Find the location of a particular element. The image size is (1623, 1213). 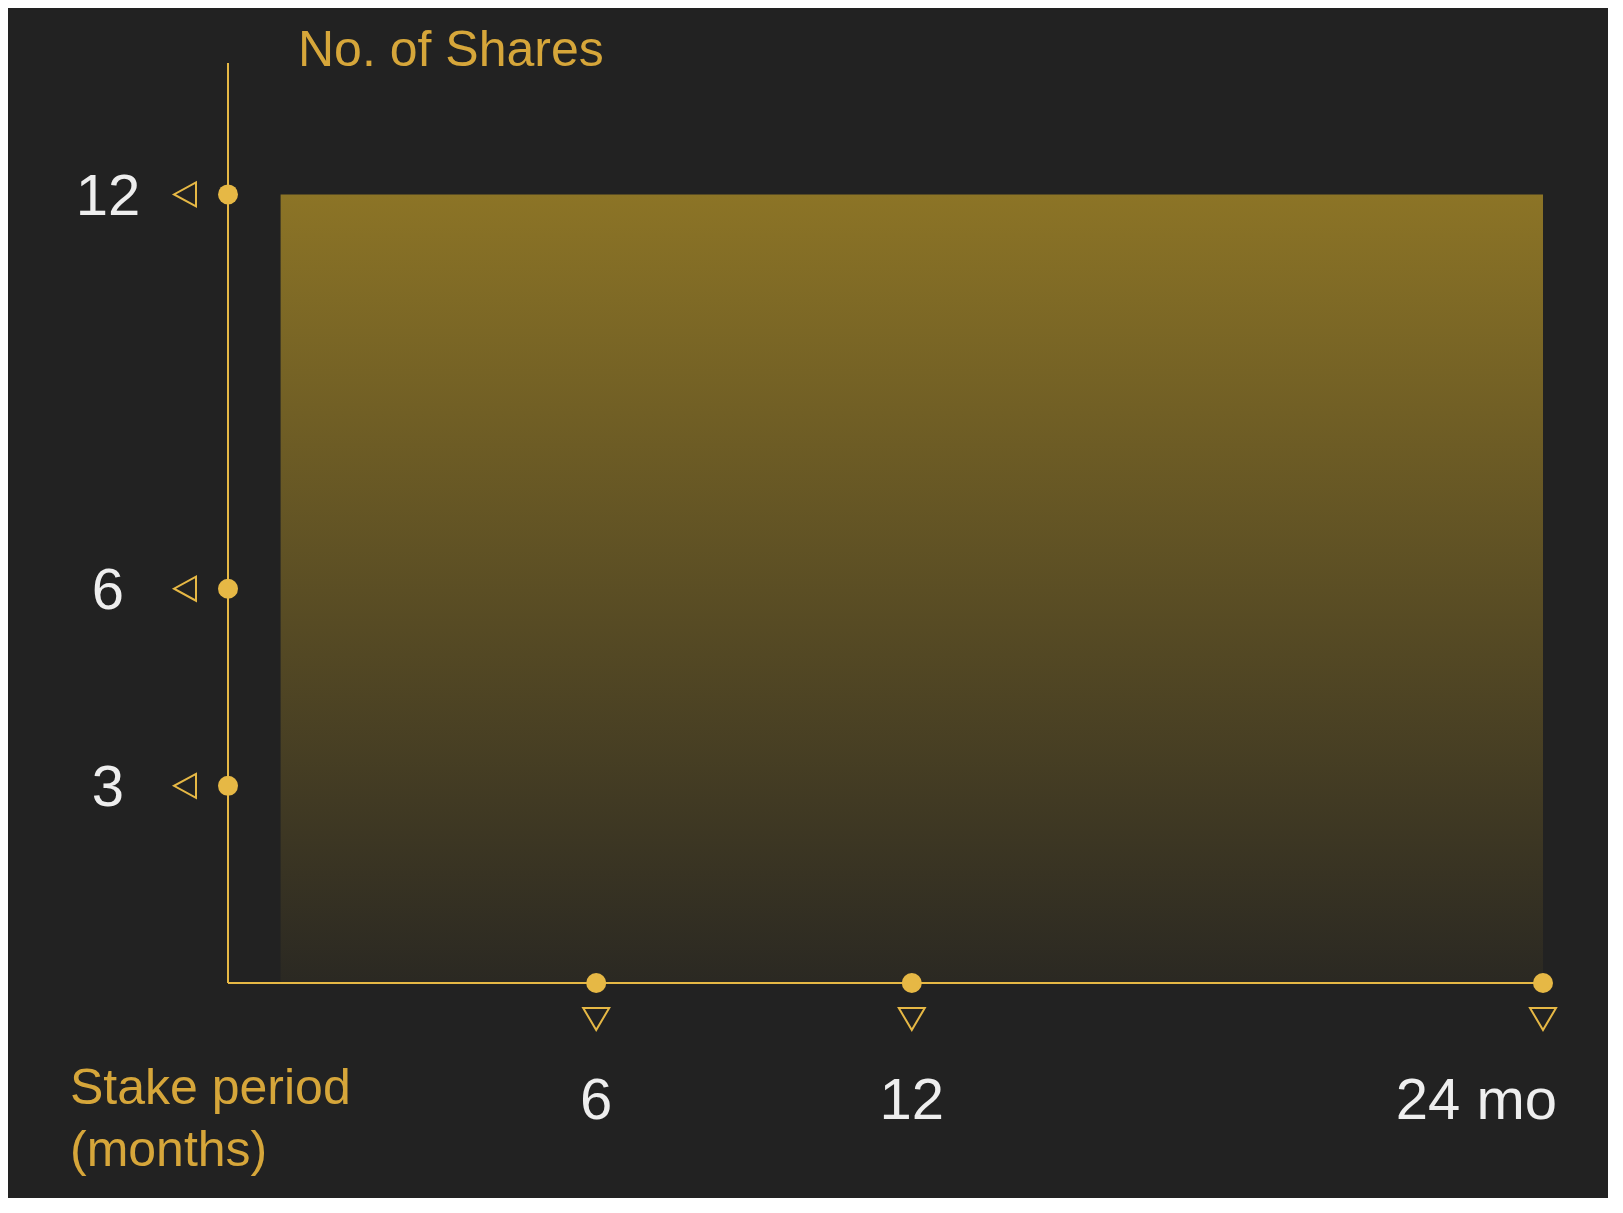

y-tick-label: 6 is located at coordinates (108, 589).